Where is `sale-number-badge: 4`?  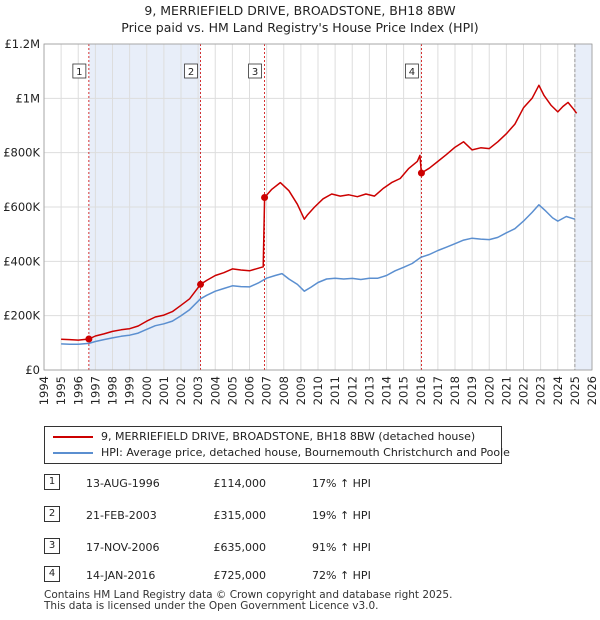
sale-number-badge: 4 is located at coordinates (52, 574).